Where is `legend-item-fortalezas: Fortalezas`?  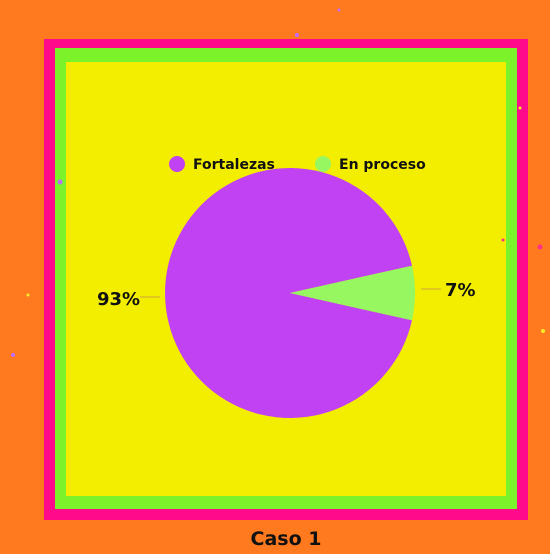 legend-item-fortalezas: Fortalezas is located at coordinates (222, 164).